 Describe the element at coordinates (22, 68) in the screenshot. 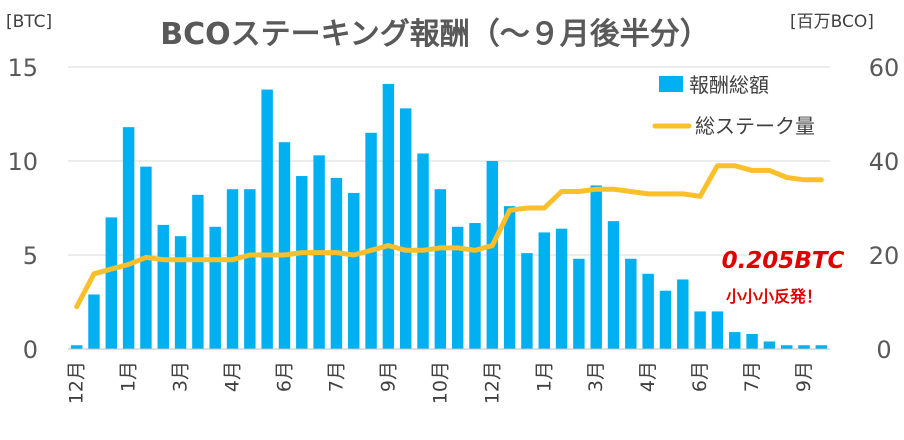

I see `y-left-tick-label: 15` at that location.